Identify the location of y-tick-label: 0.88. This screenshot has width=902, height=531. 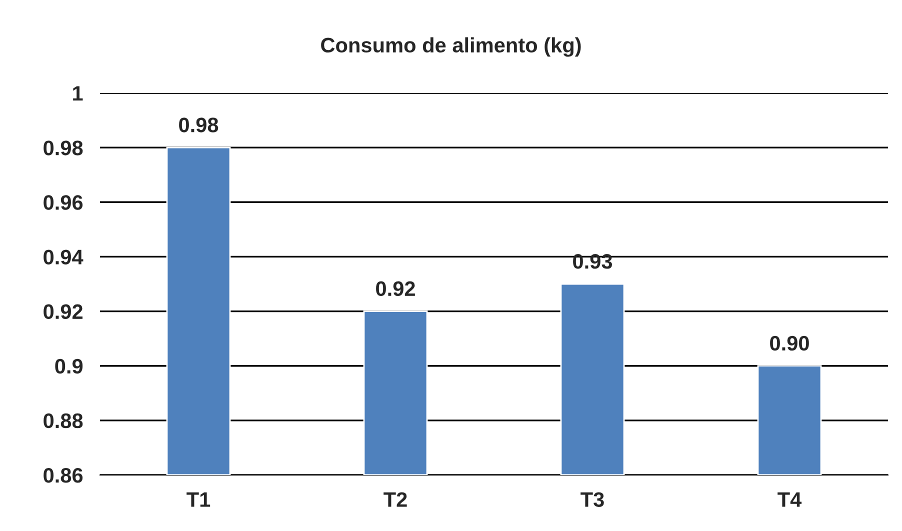
(63, 420).